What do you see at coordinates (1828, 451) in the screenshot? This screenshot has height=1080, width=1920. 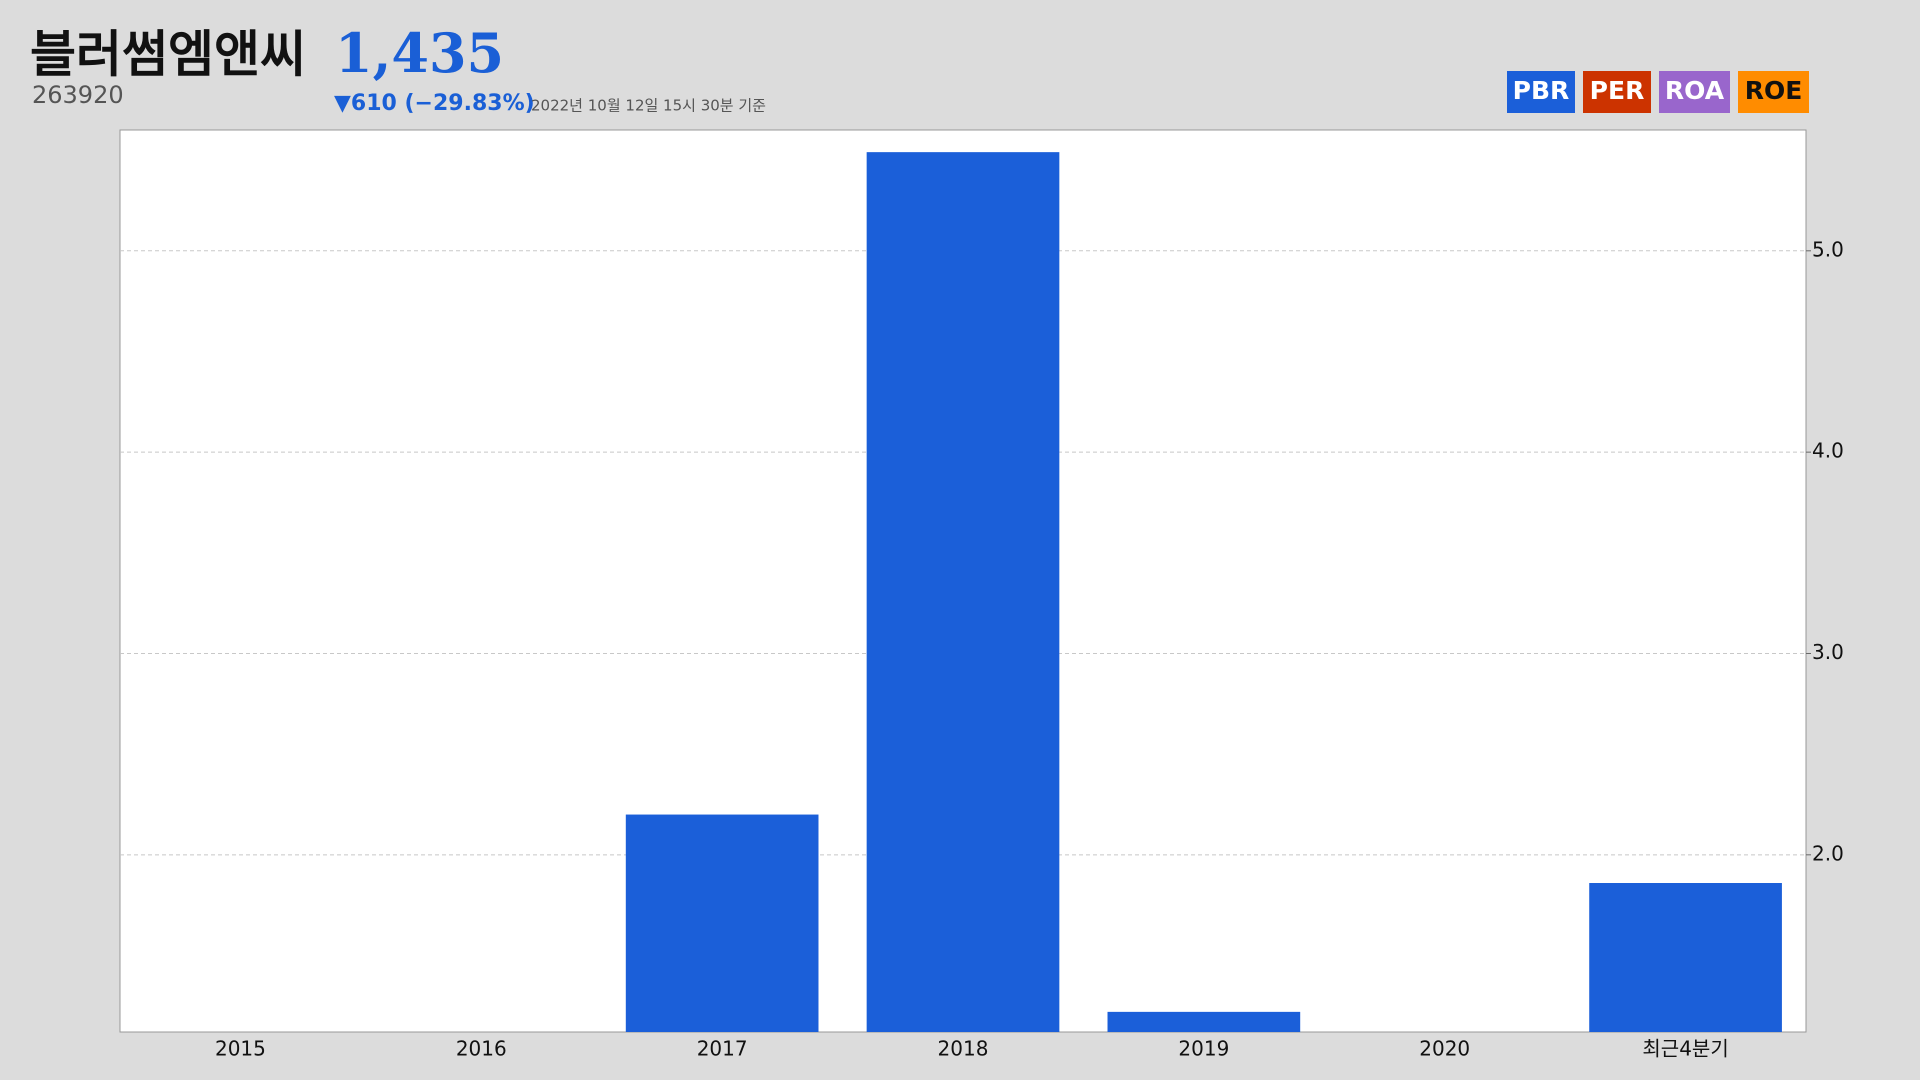 I see `y-tick-label: 4.0` at bounding box center [1828, 451].